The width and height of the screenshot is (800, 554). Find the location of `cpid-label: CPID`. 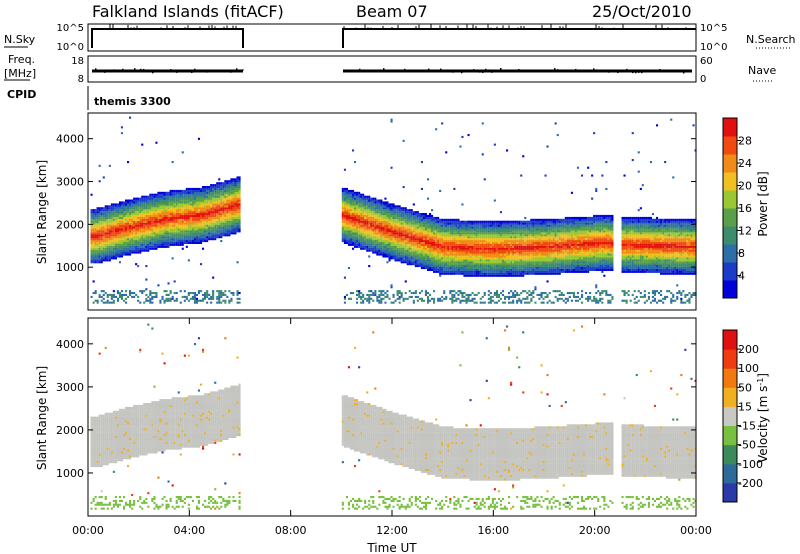

cpid-label: CPID is located at coordinates (21, 94).